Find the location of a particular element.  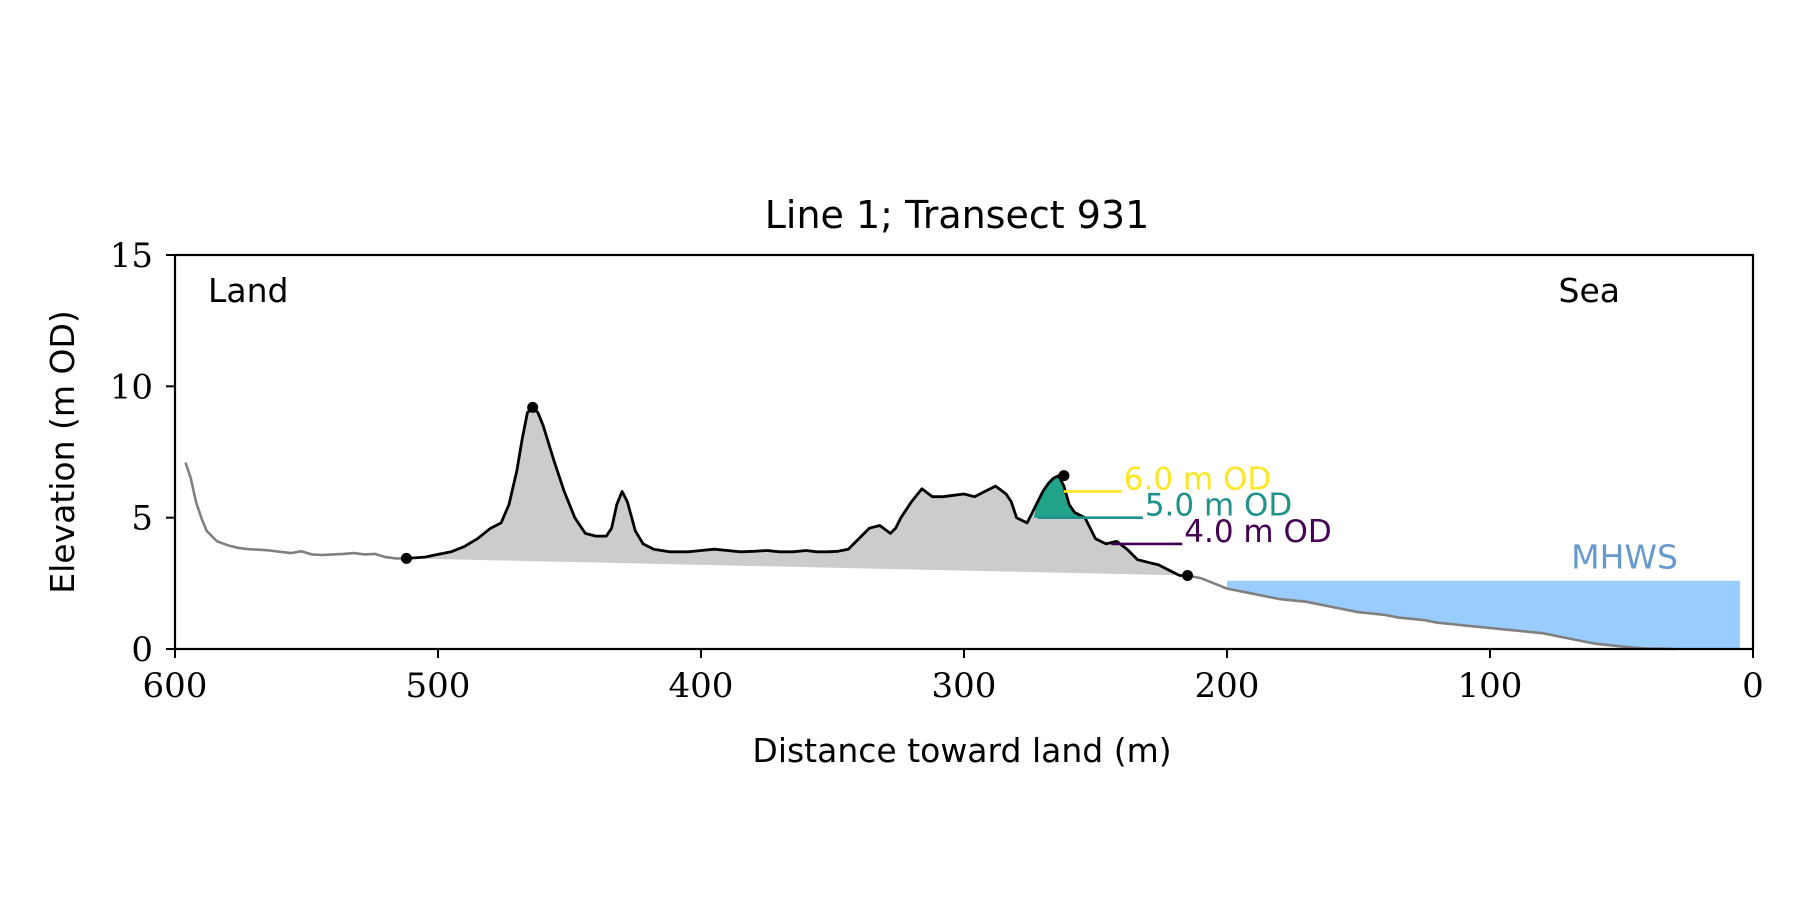

x-tick-label-4: 200 is located at coordinates (1227, 686).